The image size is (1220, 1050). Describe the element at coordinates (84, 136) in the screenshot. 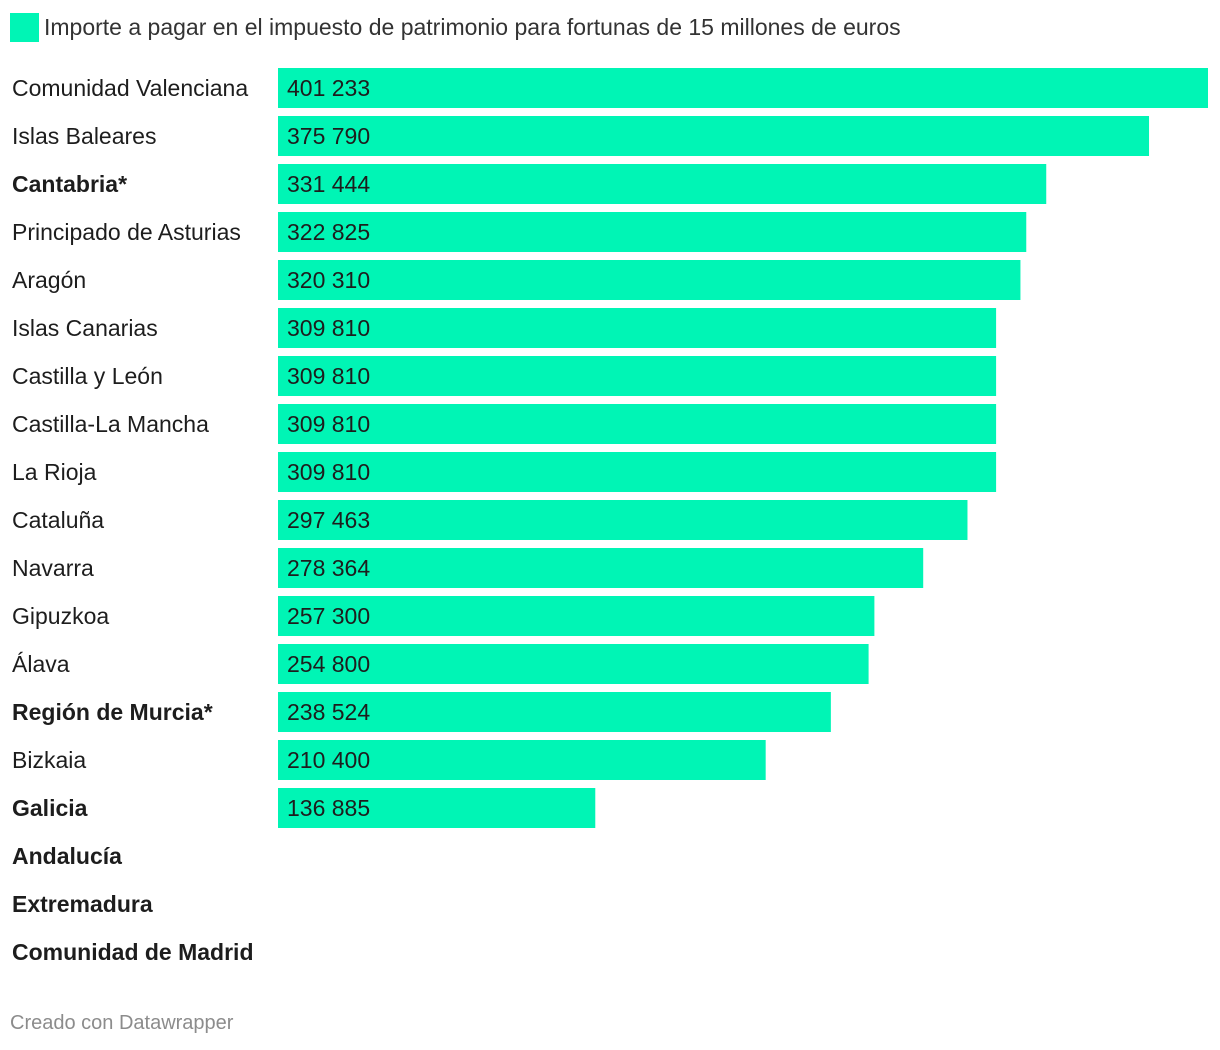

I see `category-label: Islas Baleares` at that location.